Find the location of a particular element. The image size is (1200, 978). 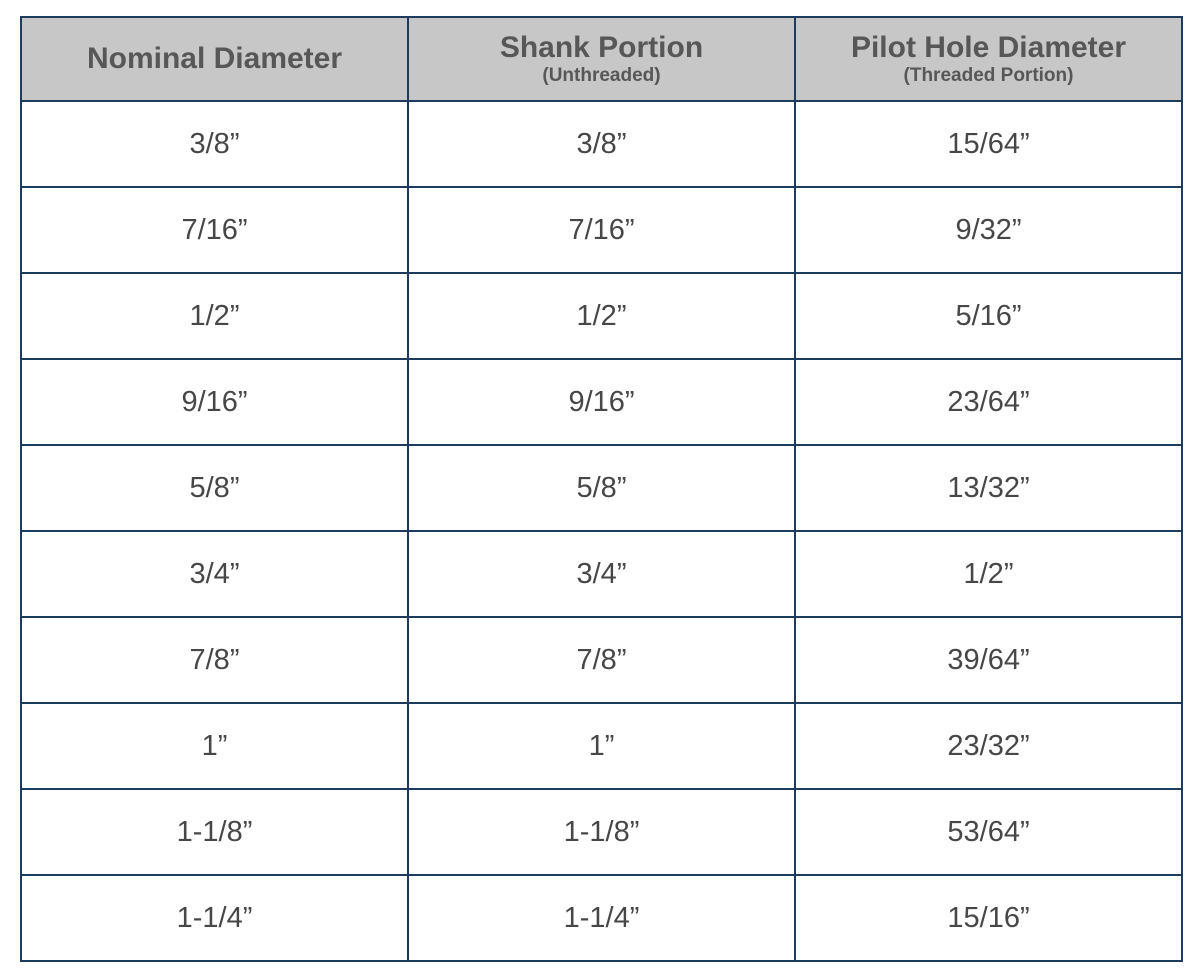

cell-nominal-diameter: 7/8” is located at coordinates (214, 660).